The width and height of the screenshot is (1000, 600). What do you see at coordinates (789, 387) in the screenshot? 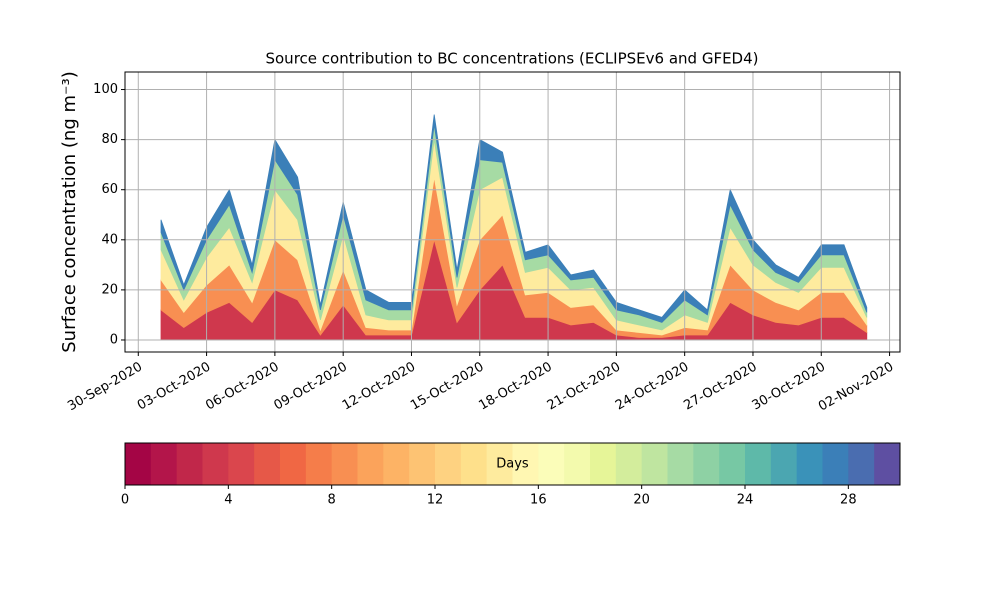
I see `x-tick-label: 30-Oct-2020` at bounding box center [789, 387].